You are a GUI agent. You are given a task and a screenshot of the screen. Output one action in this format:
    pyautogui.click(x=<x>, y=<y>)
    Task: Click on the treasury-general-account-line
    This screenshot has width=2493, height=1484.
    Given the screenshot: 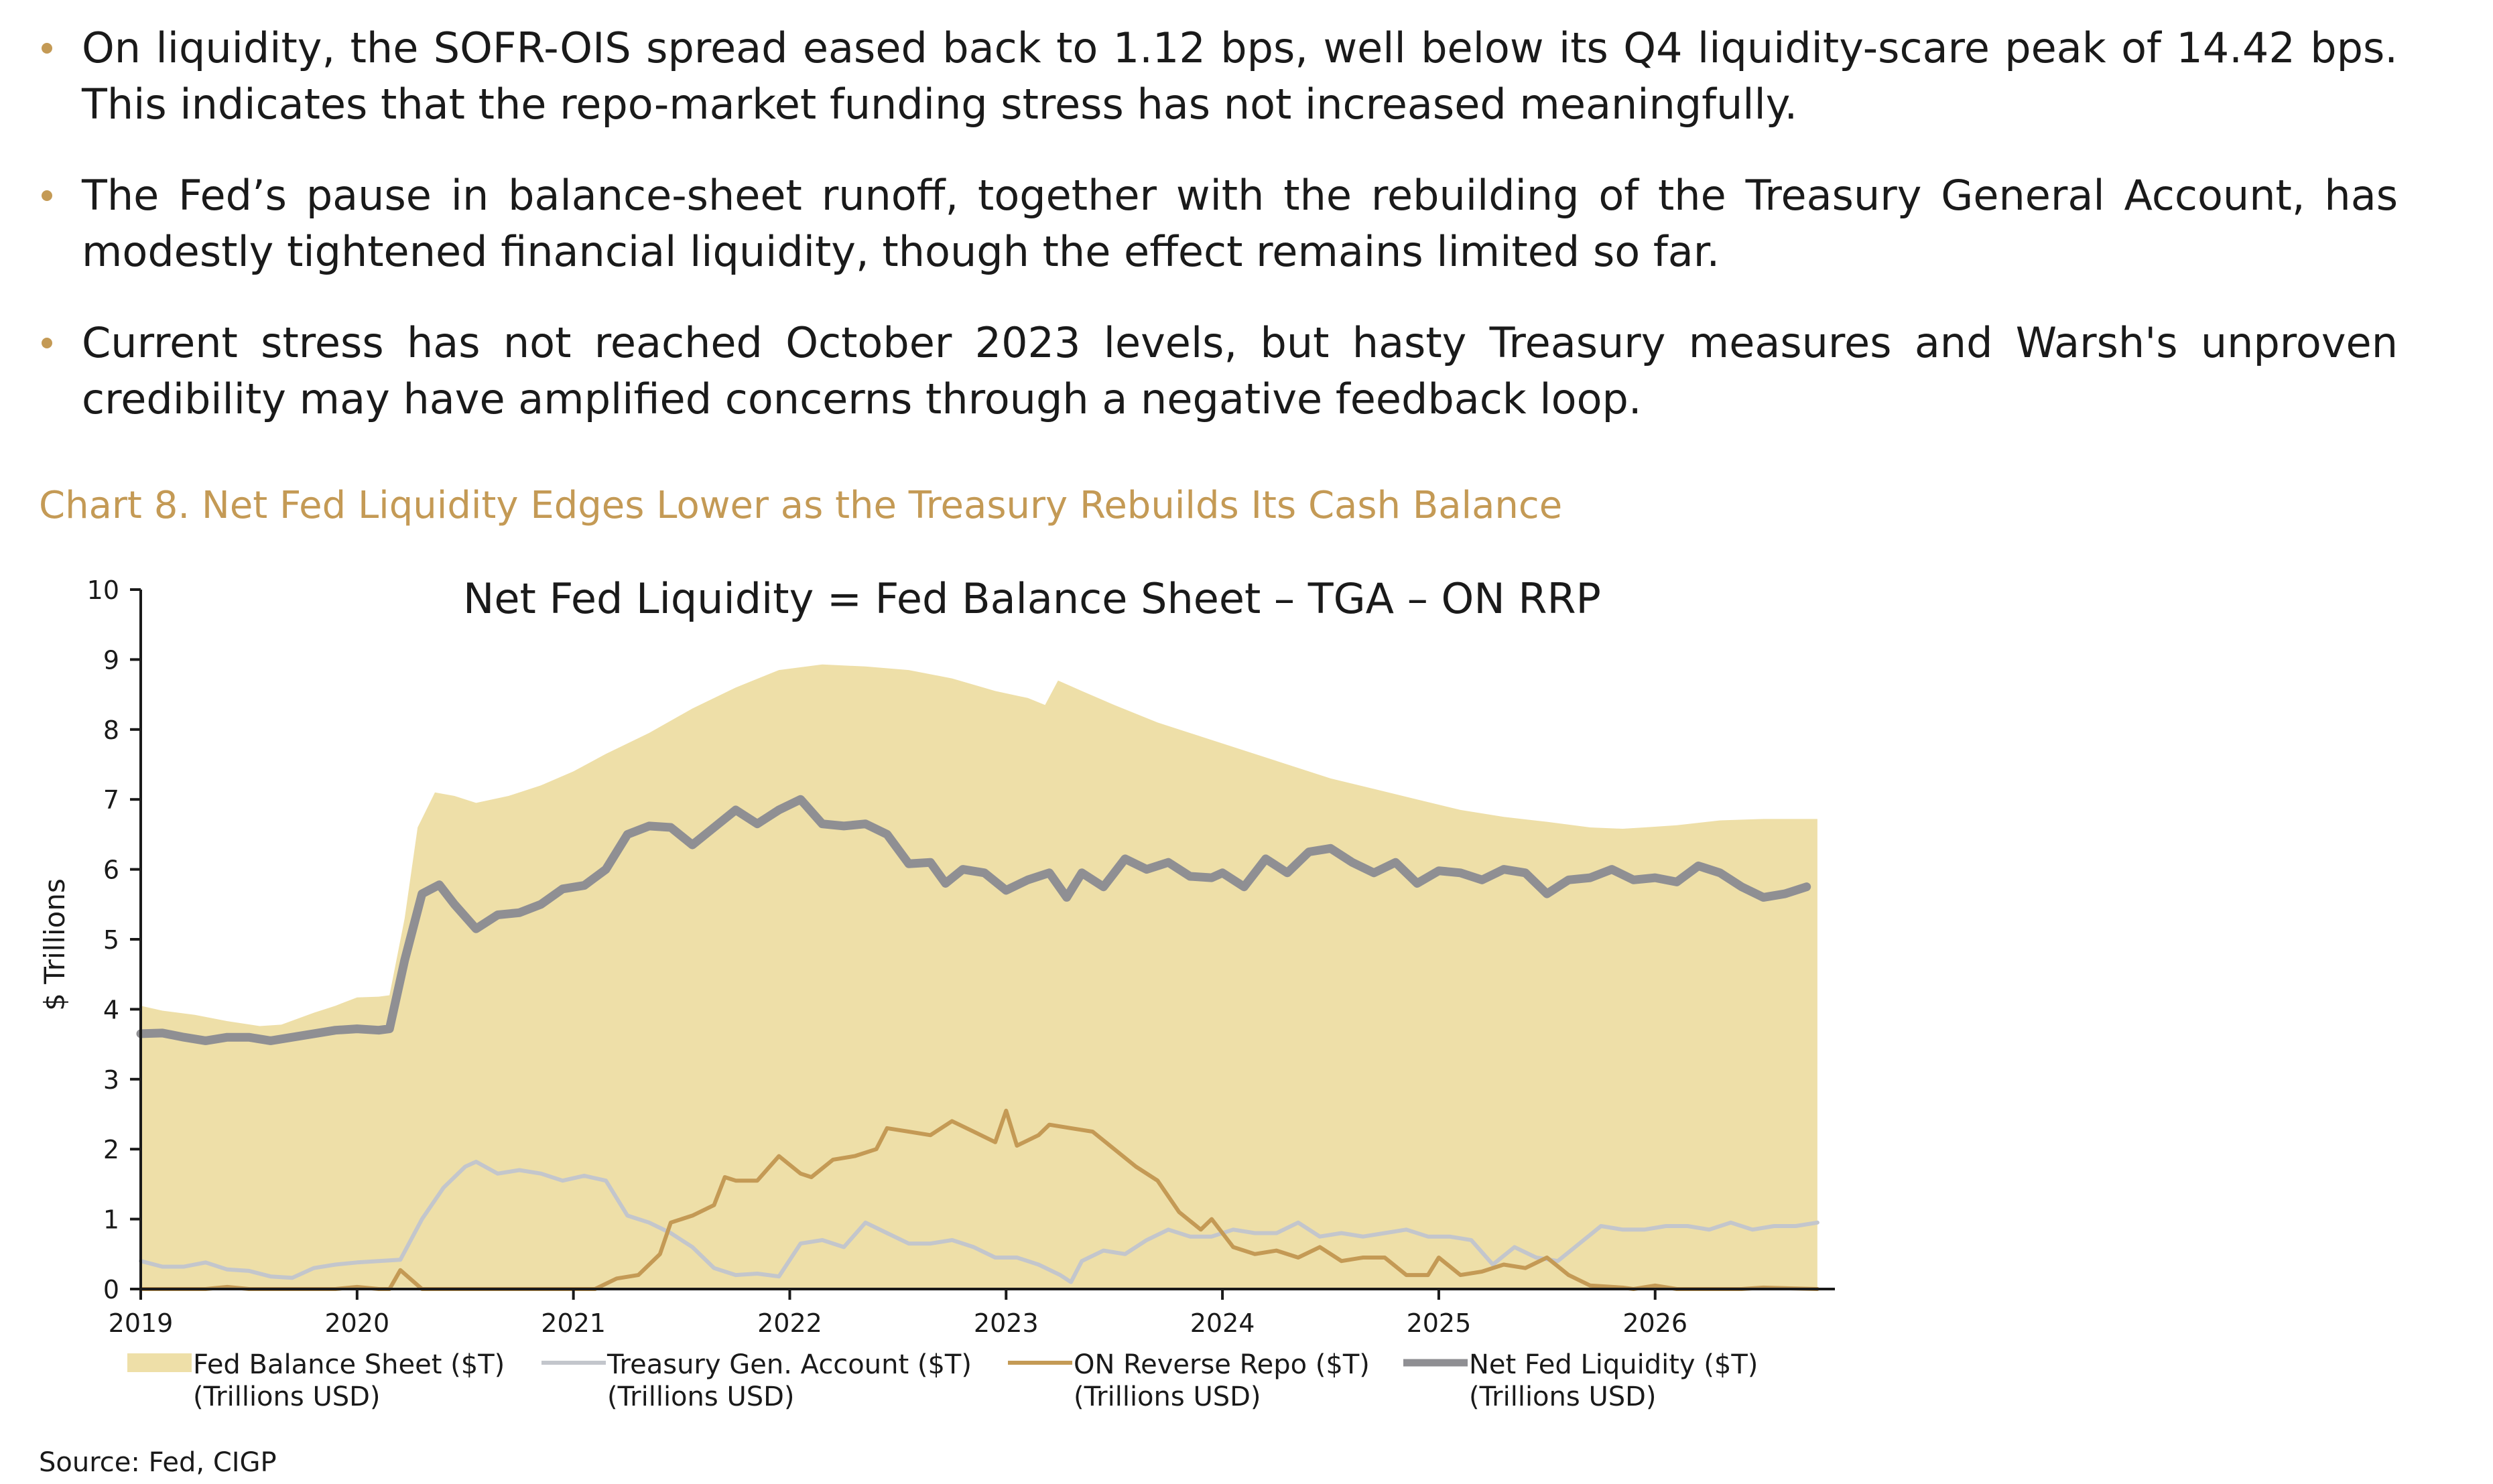 What is the action you would take?
    pyautogui.click(x=979, y=1222)
    